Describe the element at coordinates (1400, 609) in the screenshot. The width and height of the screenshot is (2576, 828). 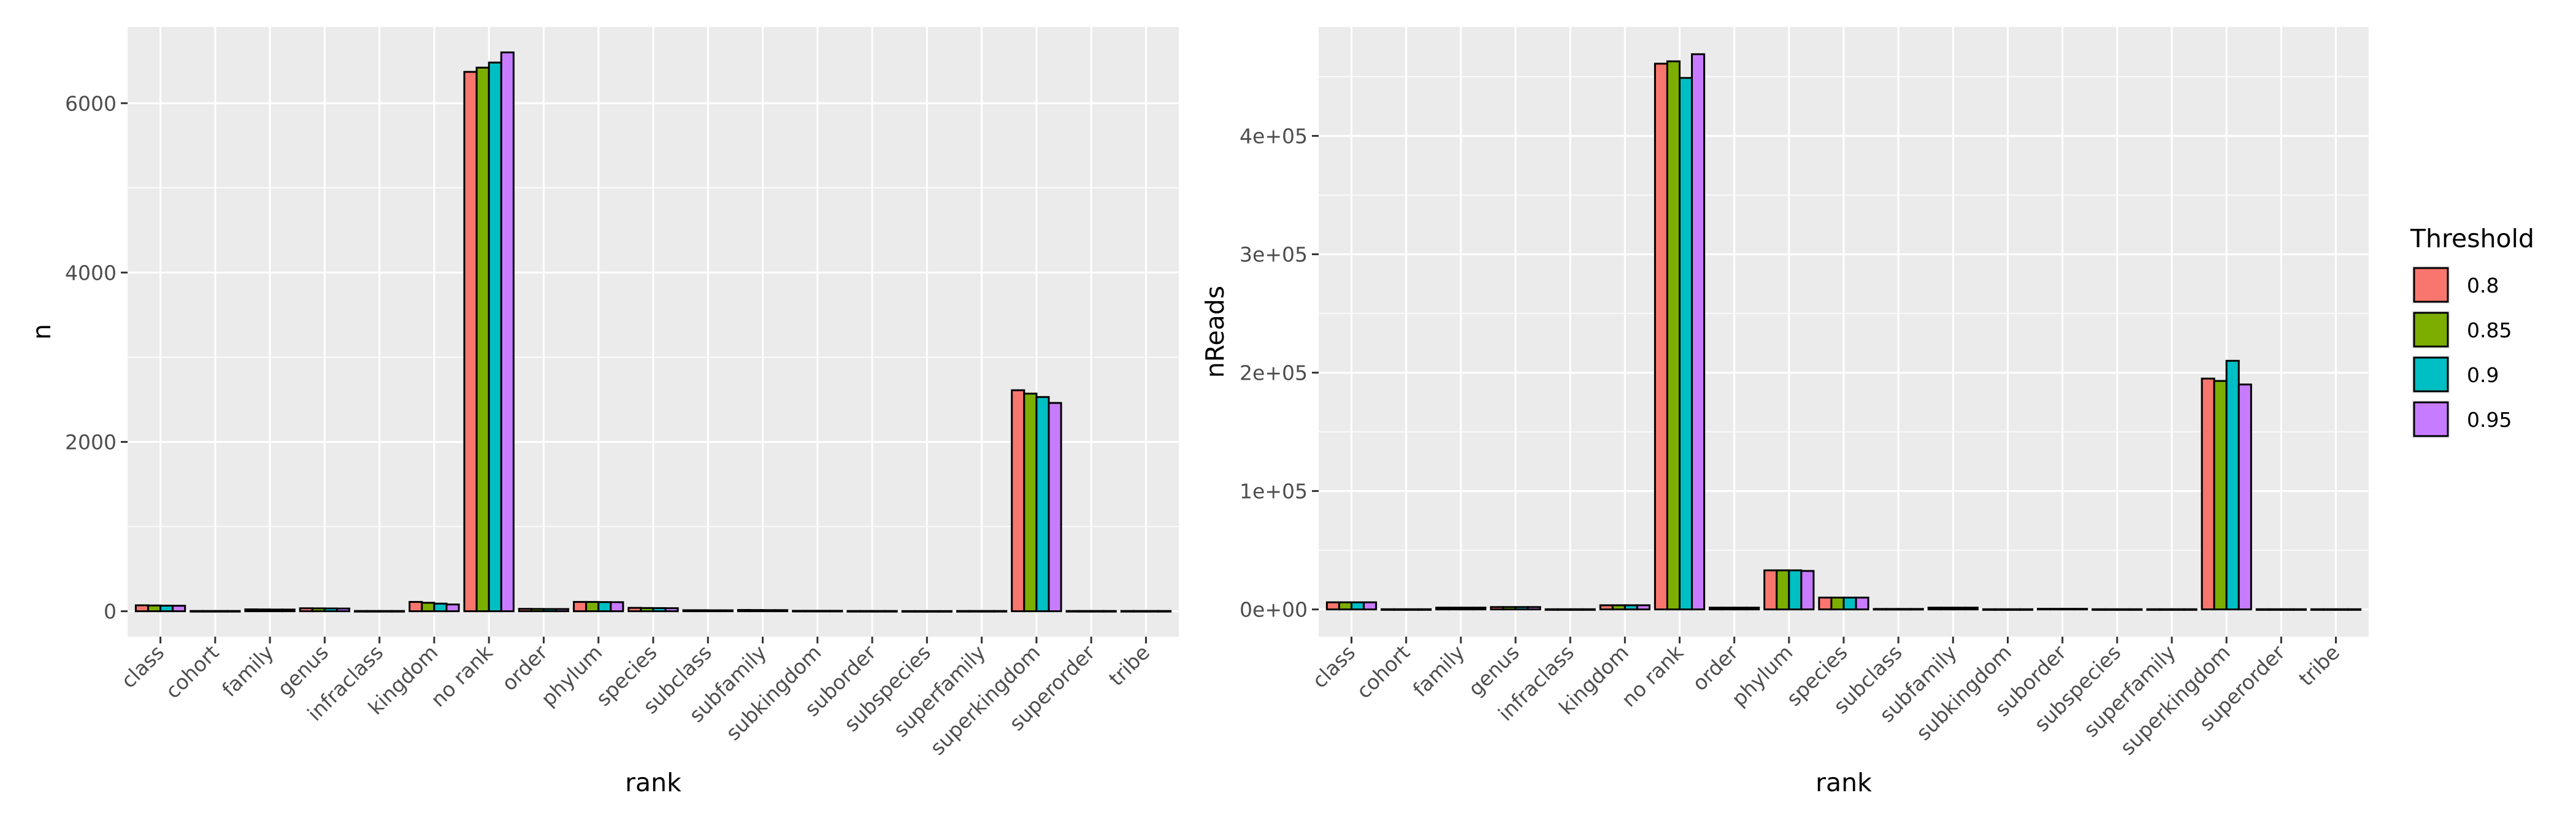
I see `bar-cohort-0.85` at that location.